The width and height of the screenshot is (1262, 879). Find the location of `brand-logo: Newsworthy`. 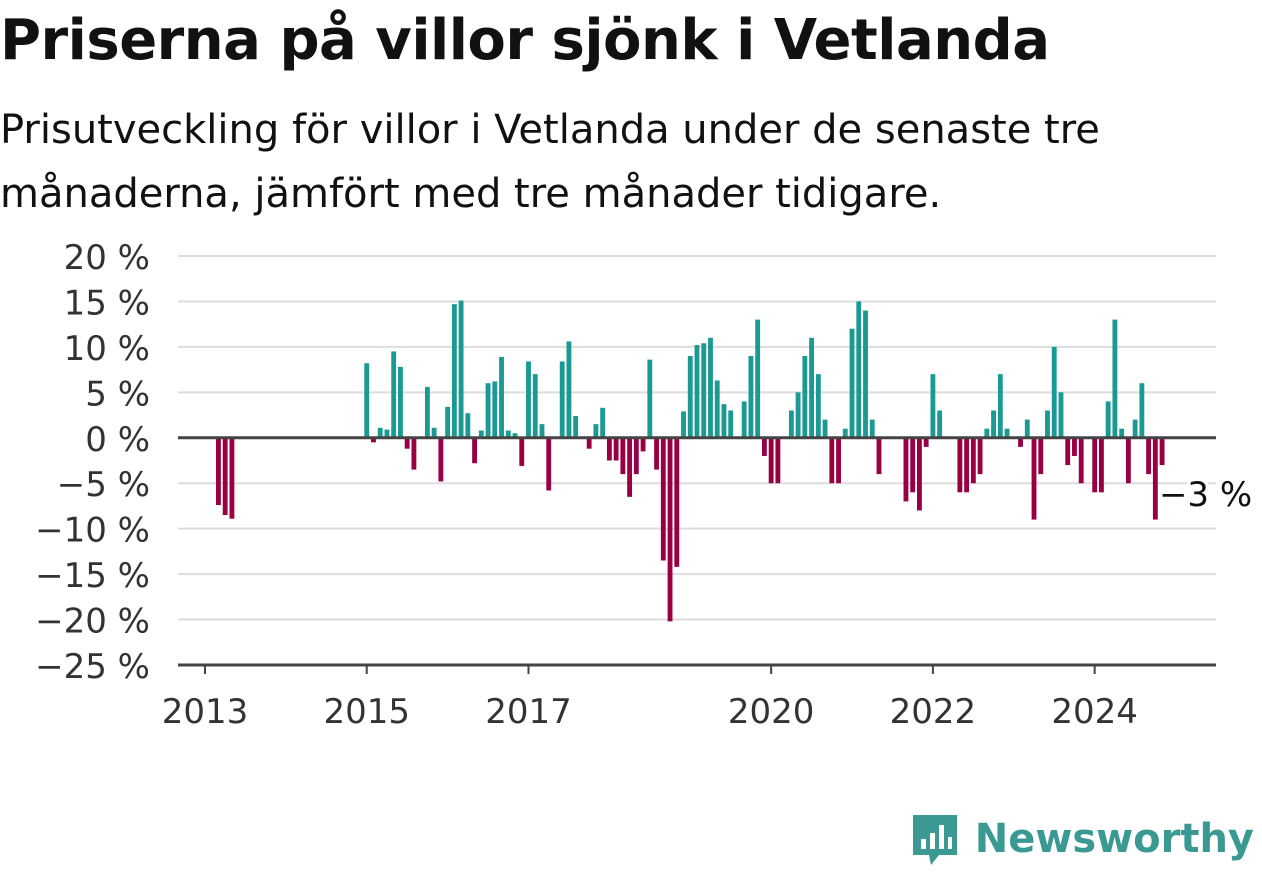

brand-logo: Newsworthy is located at coordinates (1081, 839).